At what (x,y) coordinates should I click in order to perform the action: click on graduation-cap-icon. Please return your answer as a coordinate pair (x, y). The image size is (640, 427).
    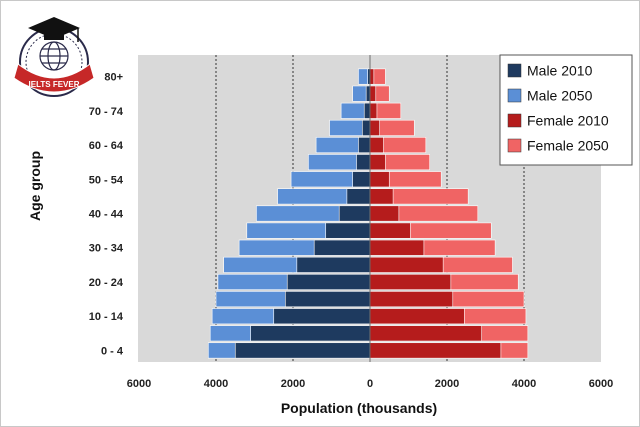
    Looking at the image, I should click on (54, 28).